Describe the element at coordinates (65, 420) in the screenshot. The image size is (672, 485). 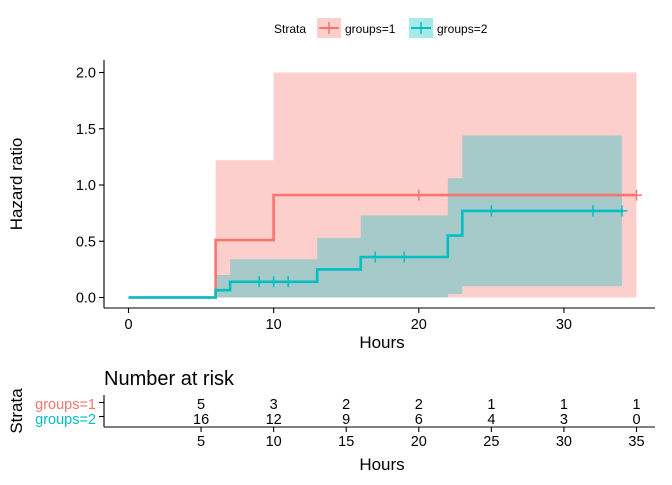
I see `risk-row-label-groups-2: groups=2` at that location.